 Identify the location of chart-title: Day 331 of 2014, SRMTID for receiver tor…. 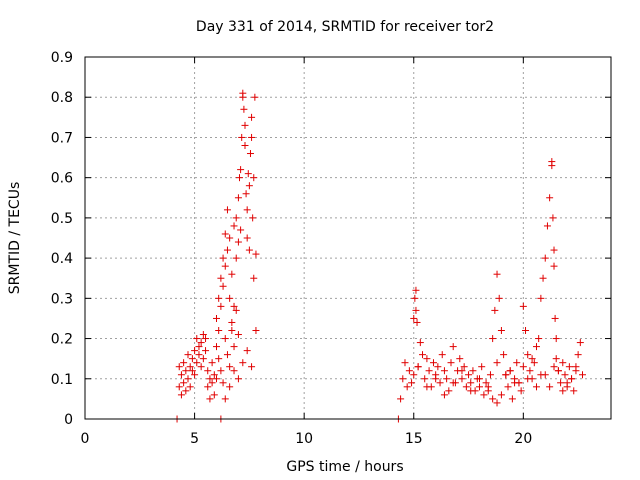
(345, 27).